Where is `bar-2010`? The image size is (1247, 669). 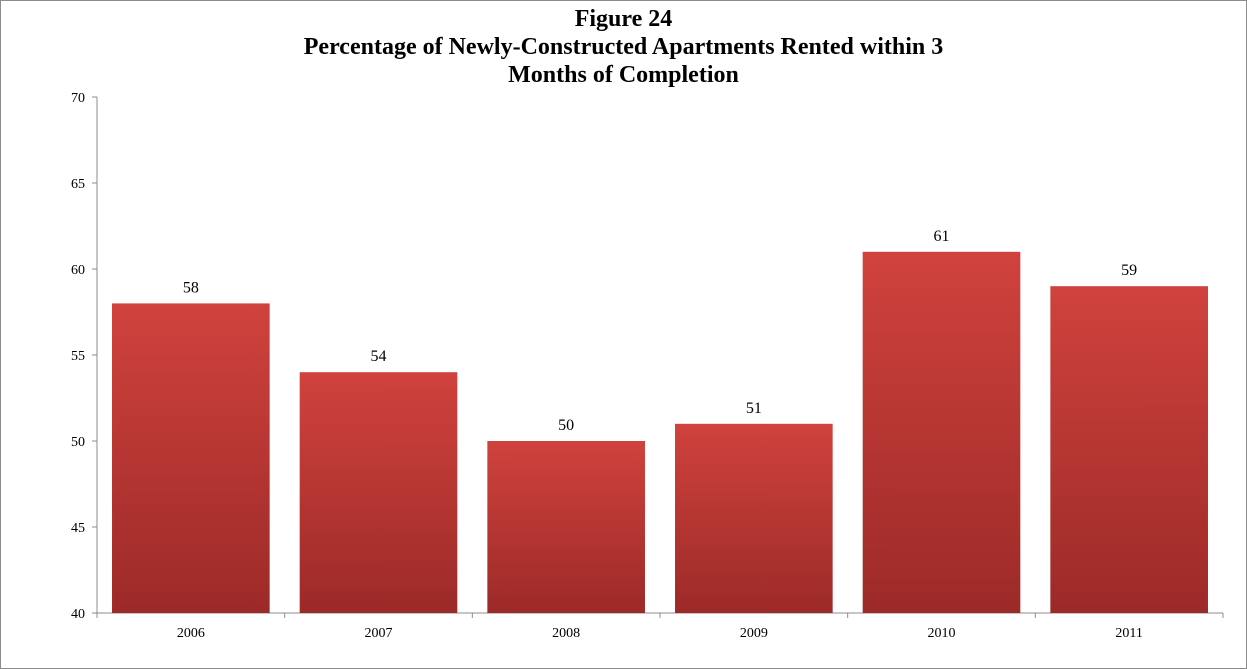
bar-2010 is located at coordinates (941, 432).